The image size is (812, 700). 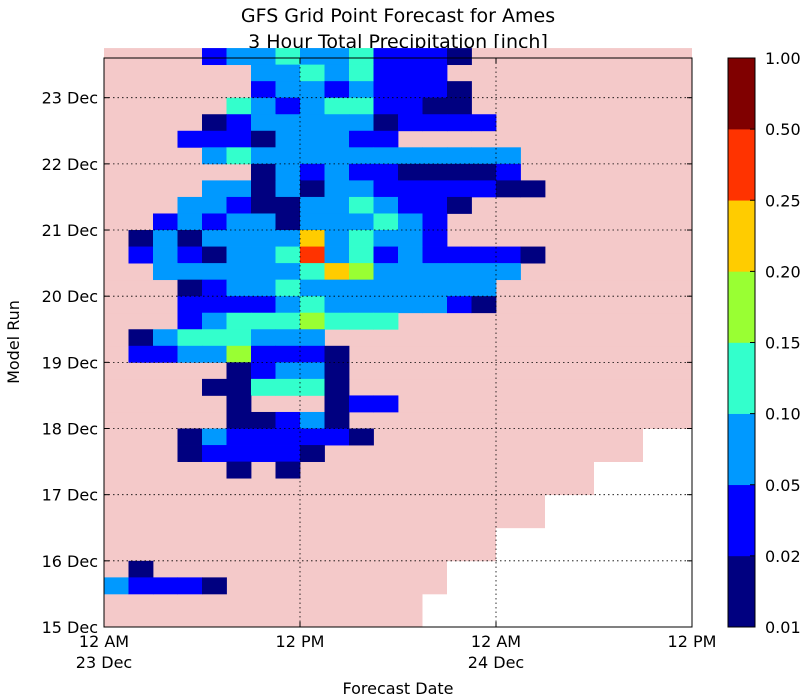 I want to click on x-axis-label: Forecast Date, so click(x=397, y=688).